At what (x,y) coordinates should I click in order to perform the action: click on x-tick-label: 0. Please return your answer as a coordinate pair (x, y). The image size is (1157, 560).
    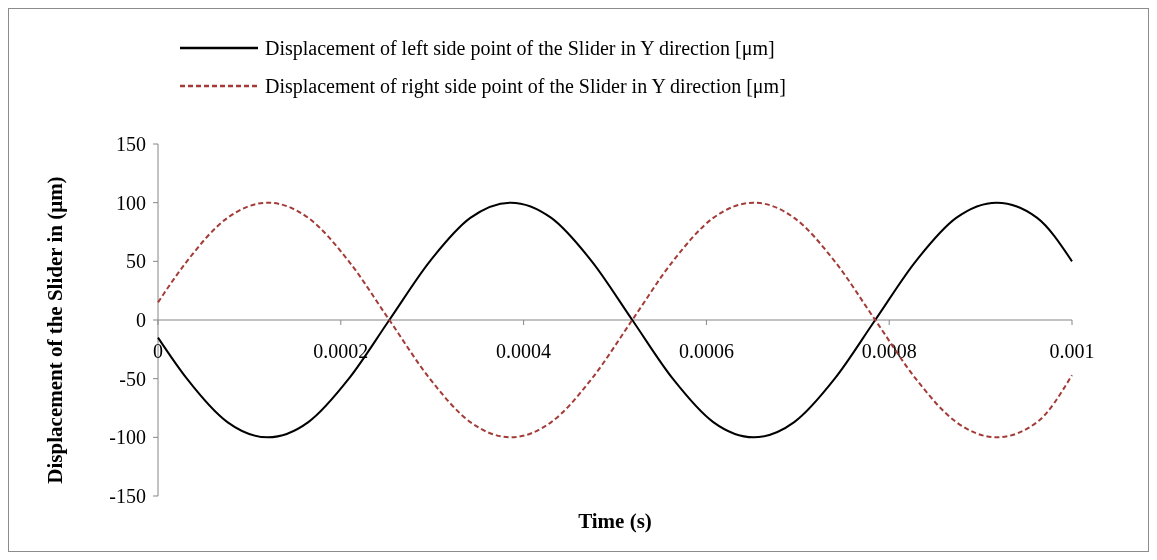
    Looking at the image, I should click on (158, 351).